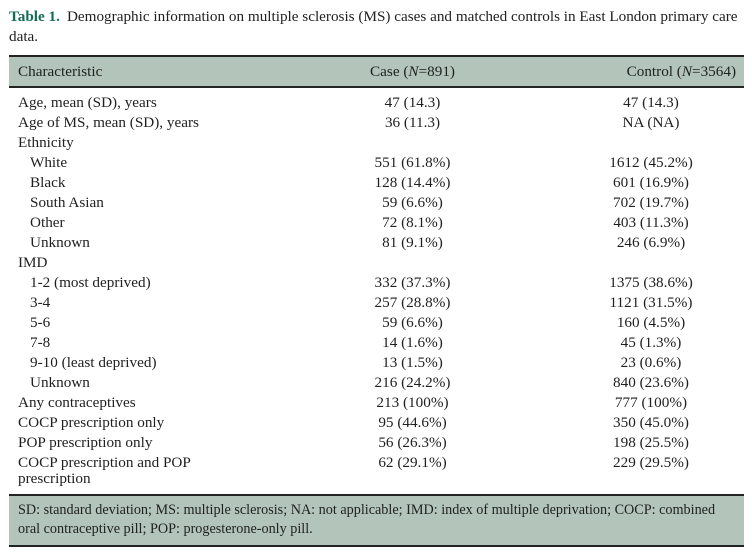 The width and height of the screenshot is (752, 559). What do you see at coordinates (376, 243) in the screenshot?
I see `table-row: Unknown 81 (9.1%) 246 (6.9%)` at bounding box center [376, 243].